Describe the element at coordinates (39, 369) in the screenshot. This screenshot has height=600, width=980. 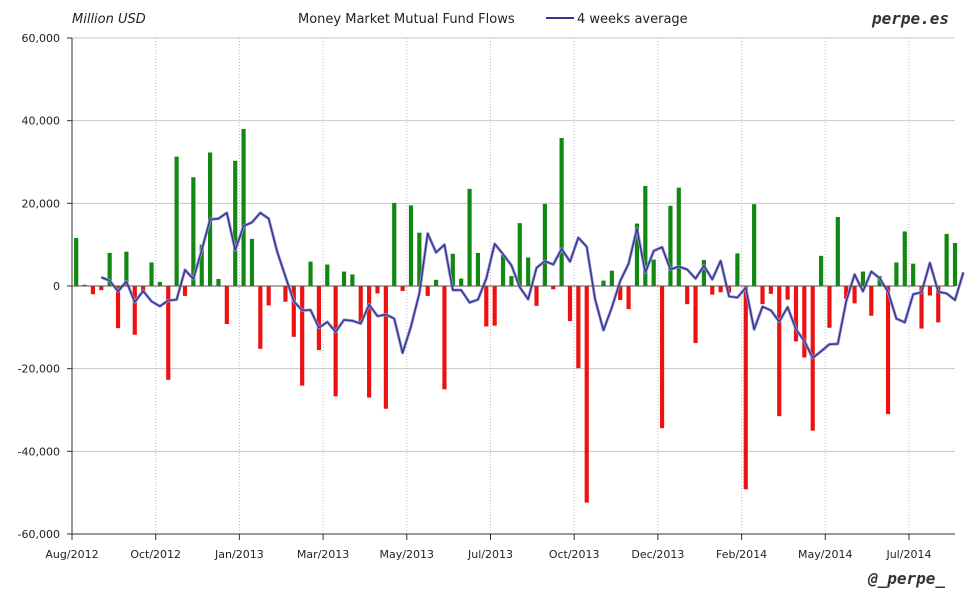
I see `y-tick-label: -20,000` at that location.